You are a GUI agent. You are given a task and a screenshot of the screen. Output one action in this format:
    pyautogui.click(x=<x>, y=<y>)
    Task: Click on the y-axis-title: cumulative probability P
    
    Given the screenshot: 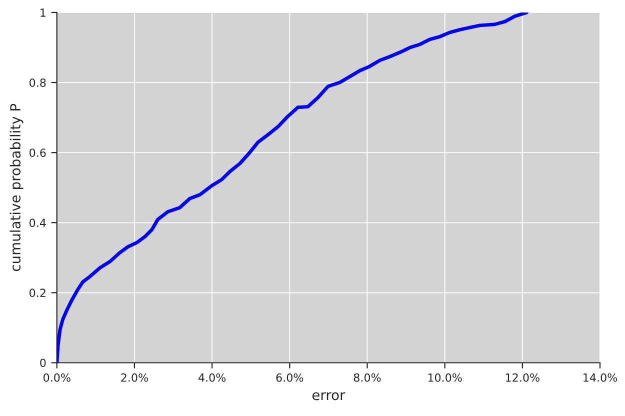 What is the action you would take?
    pyautogui.click(x=17, y=188)
    